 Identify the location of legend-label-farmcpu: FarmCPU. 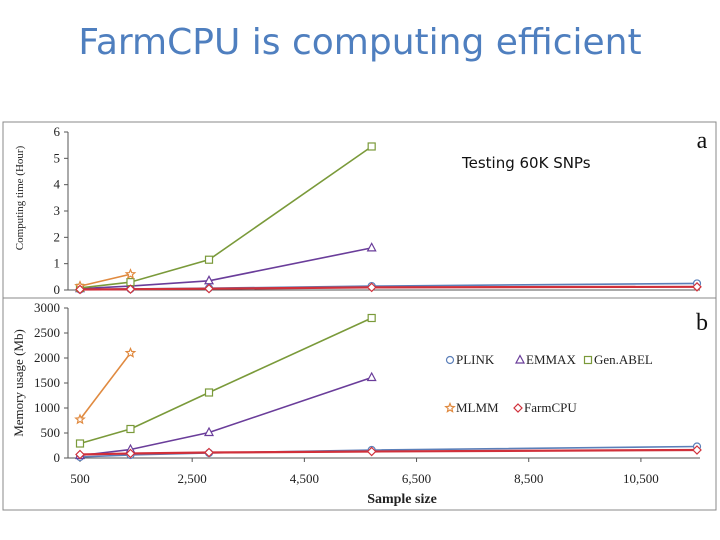
(550, 407).